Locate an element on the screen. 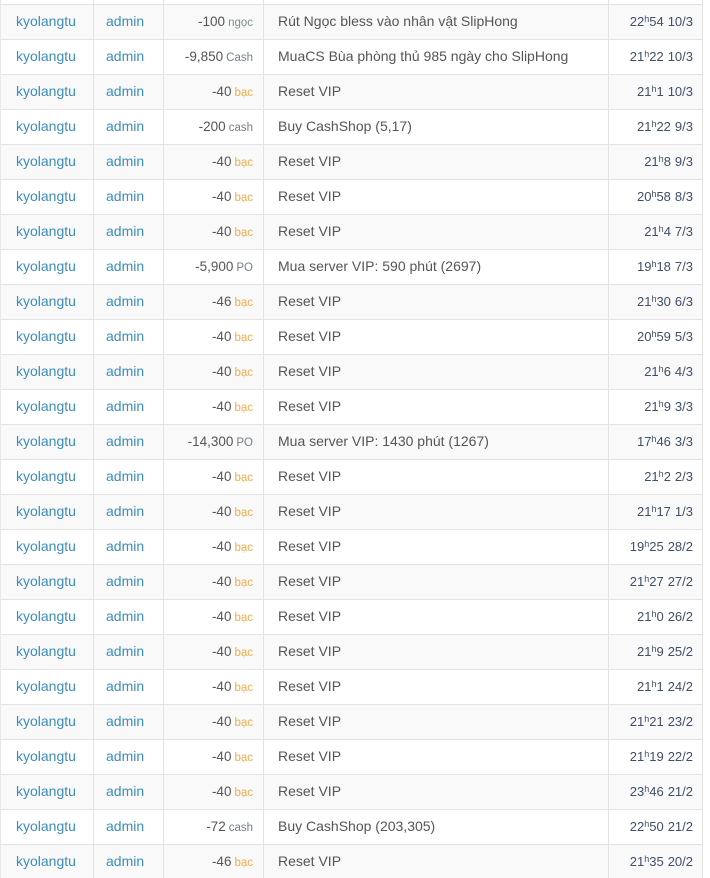  timestamp-hour: 19 is located at coordinates (637, 546).